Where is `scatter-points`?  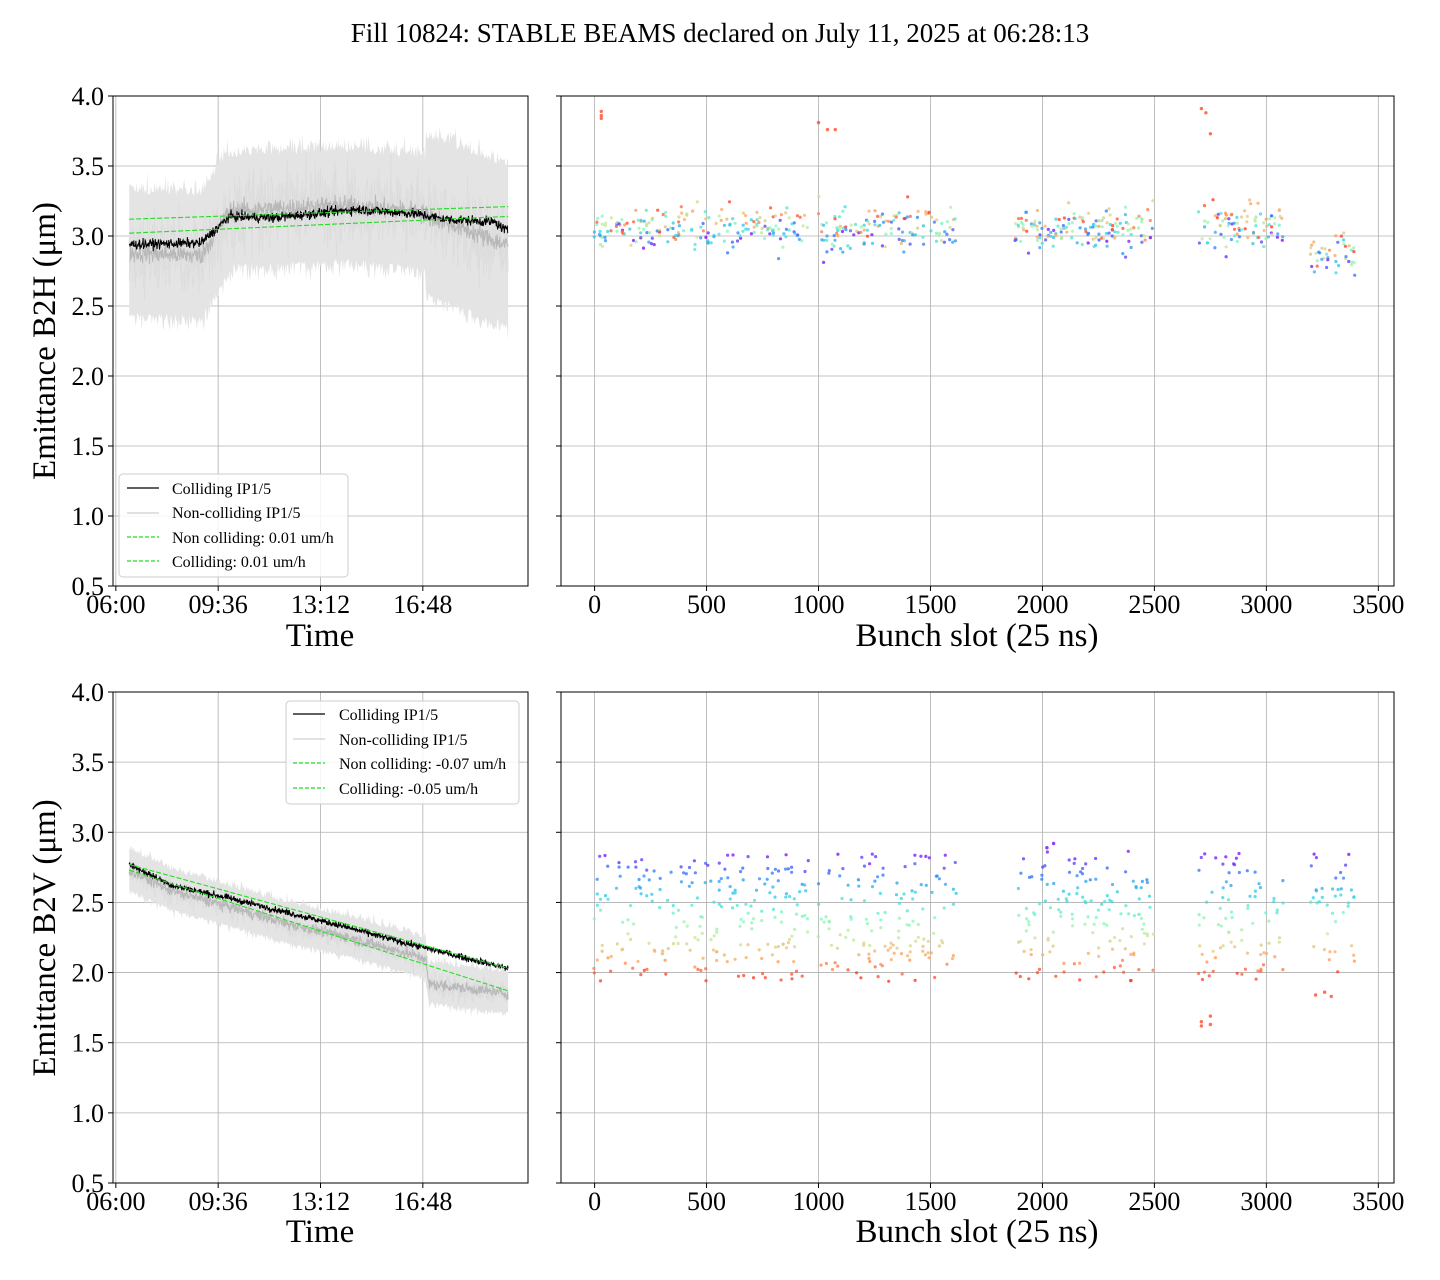
scatter-points is located at coordinates (974, 191).